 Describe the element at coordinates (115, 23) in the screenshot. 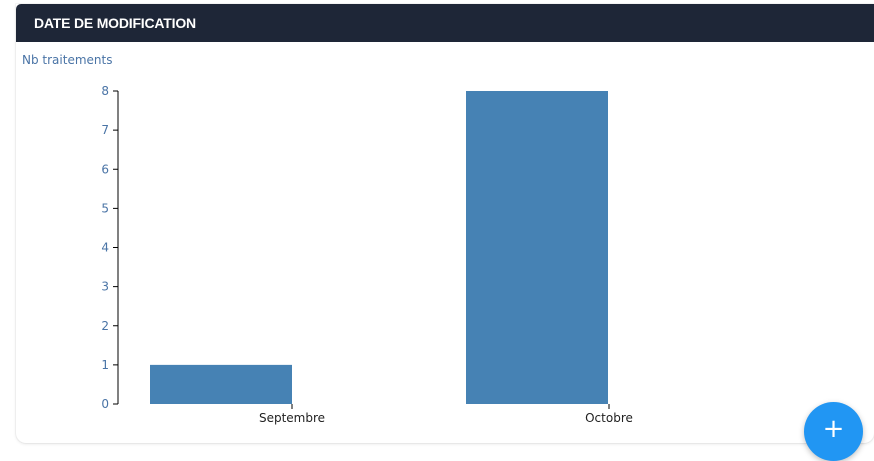

I see `card-title: DATE DE MODIFICATION` at that location.